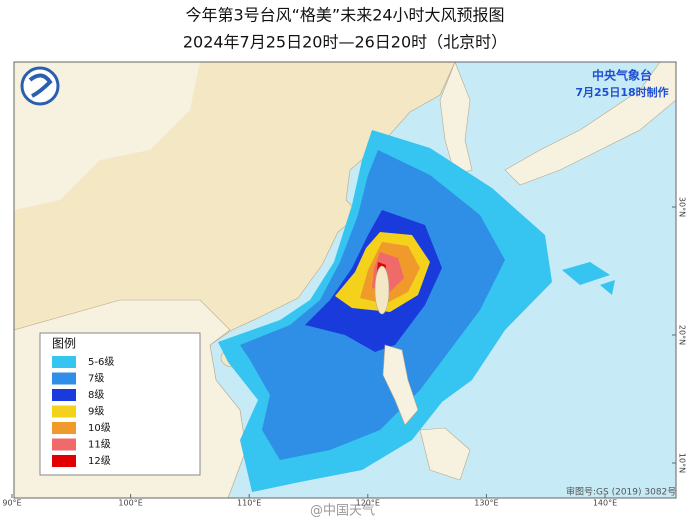 This screenshot has width=690, height=532. I want to click on north-land, so click(107, 136).